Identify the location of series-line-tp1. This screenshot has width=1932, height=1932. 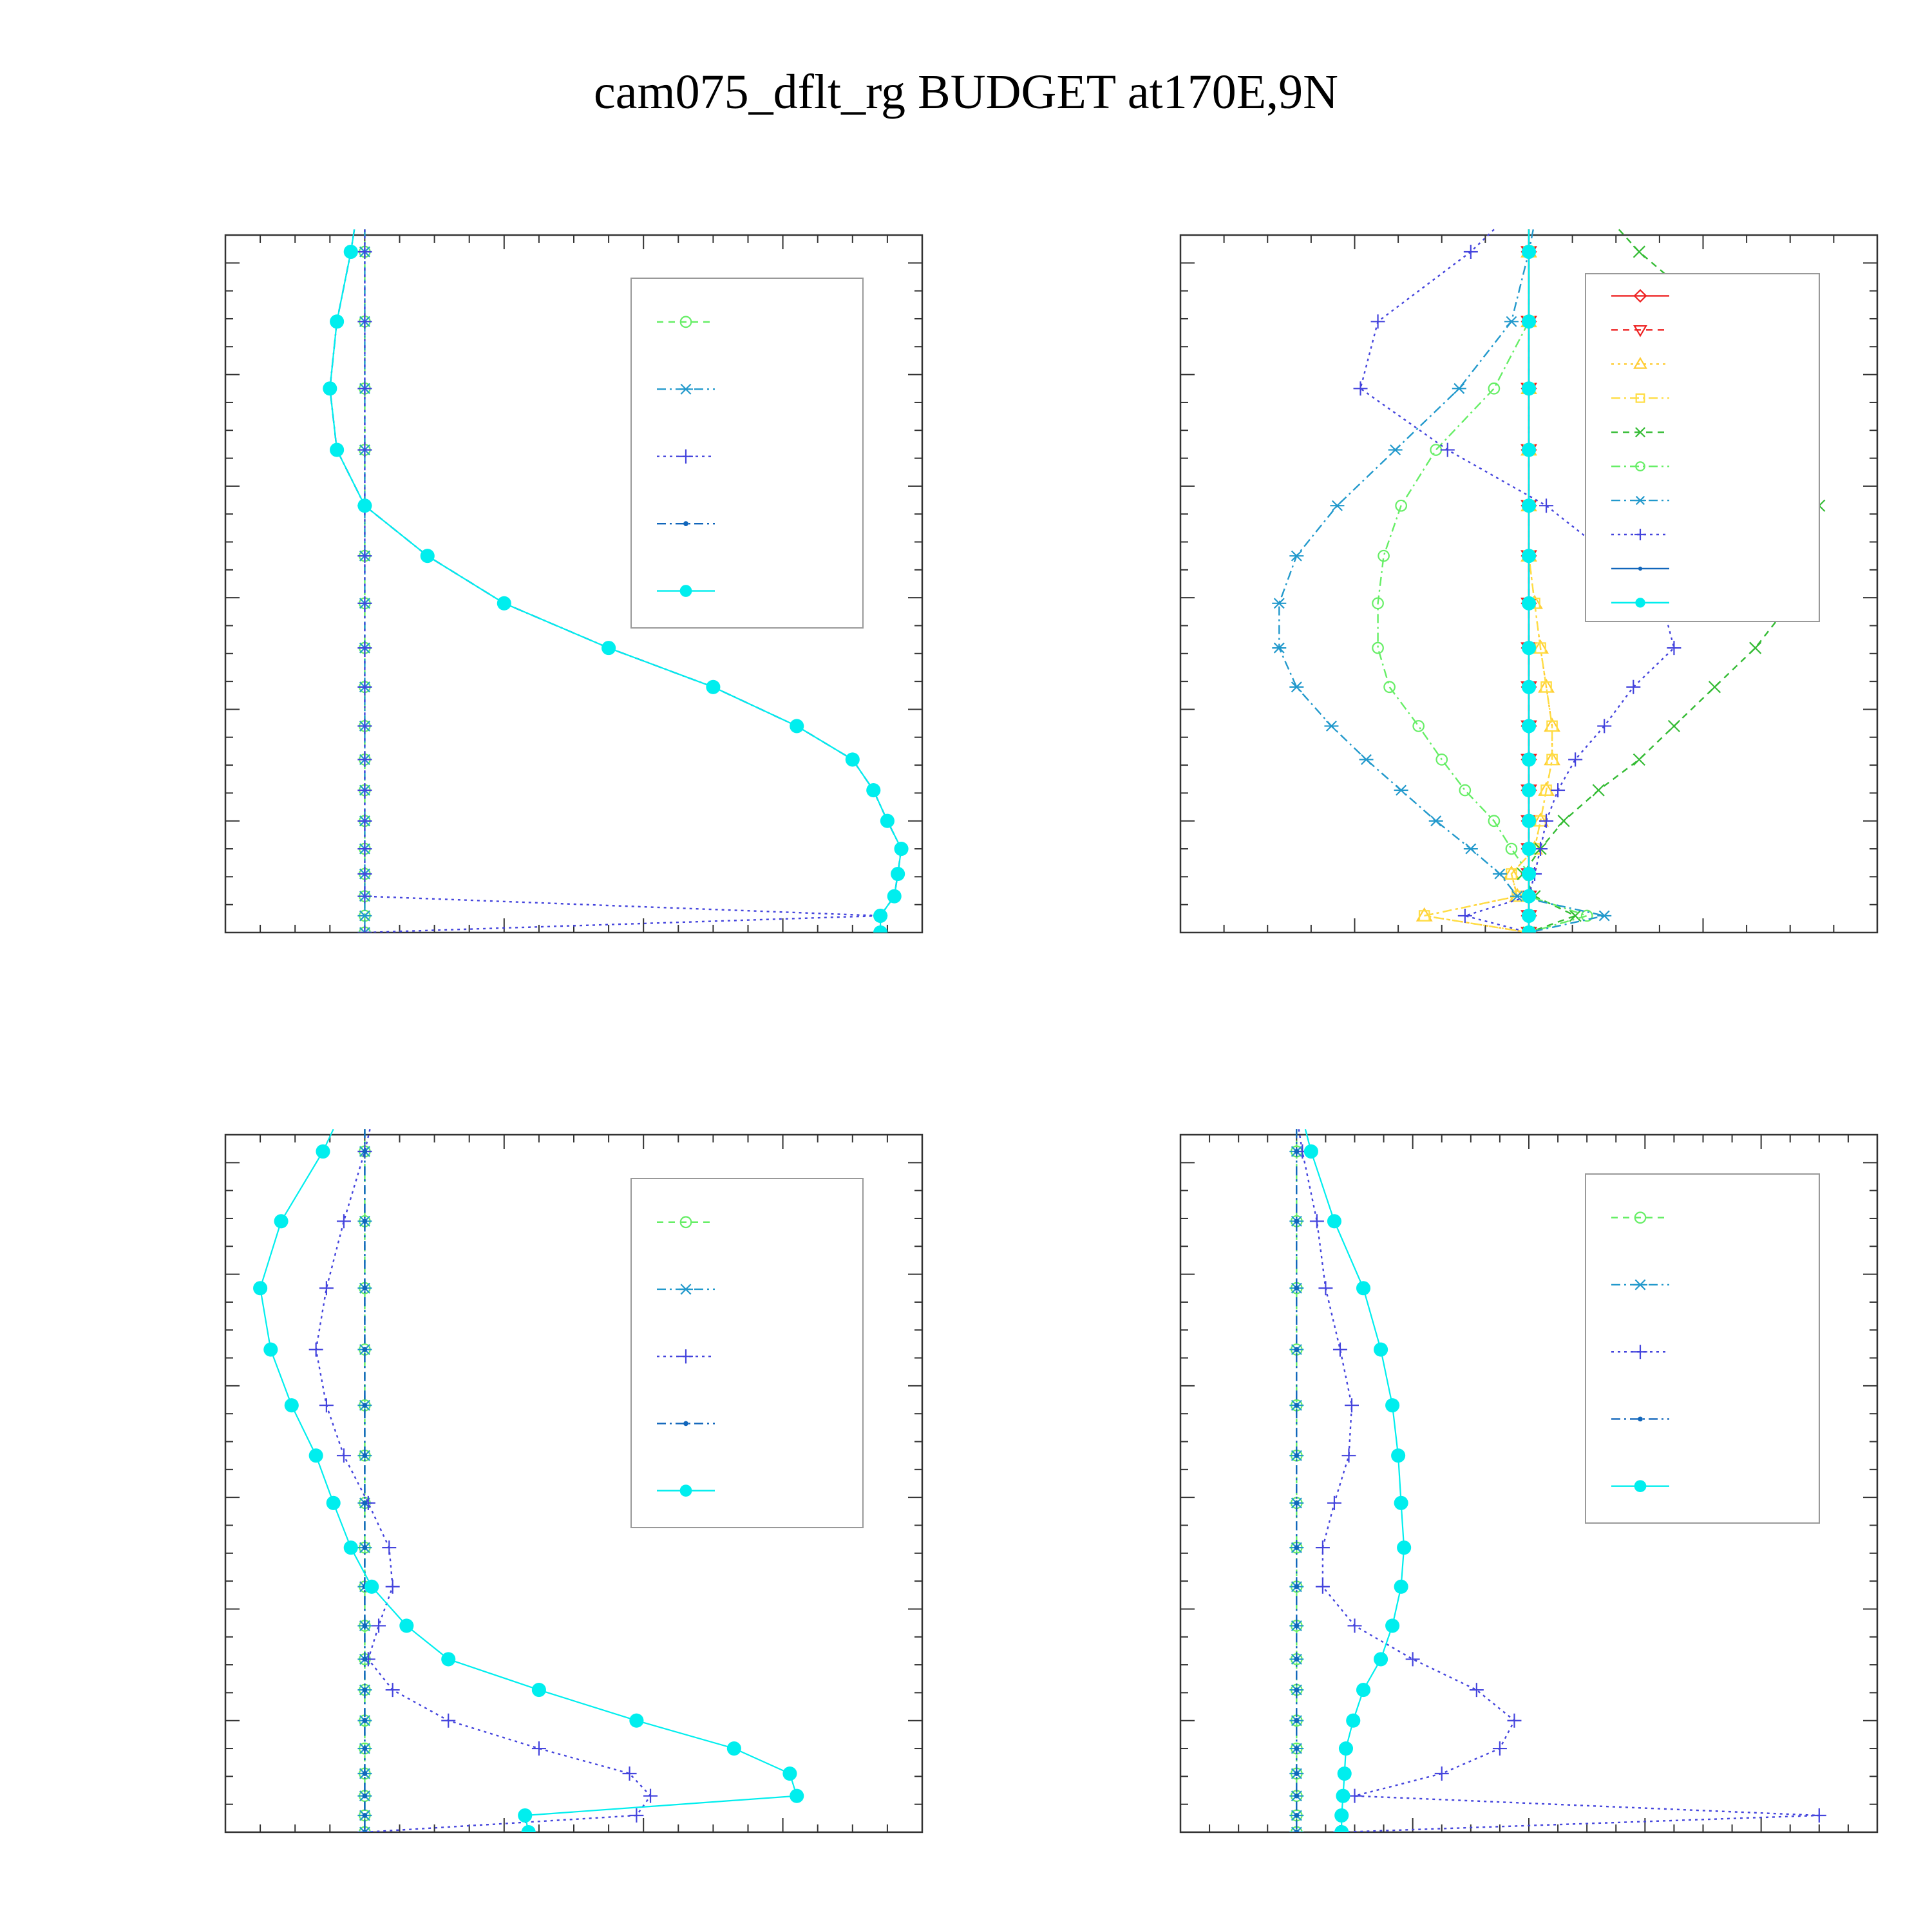
(1442, 581).